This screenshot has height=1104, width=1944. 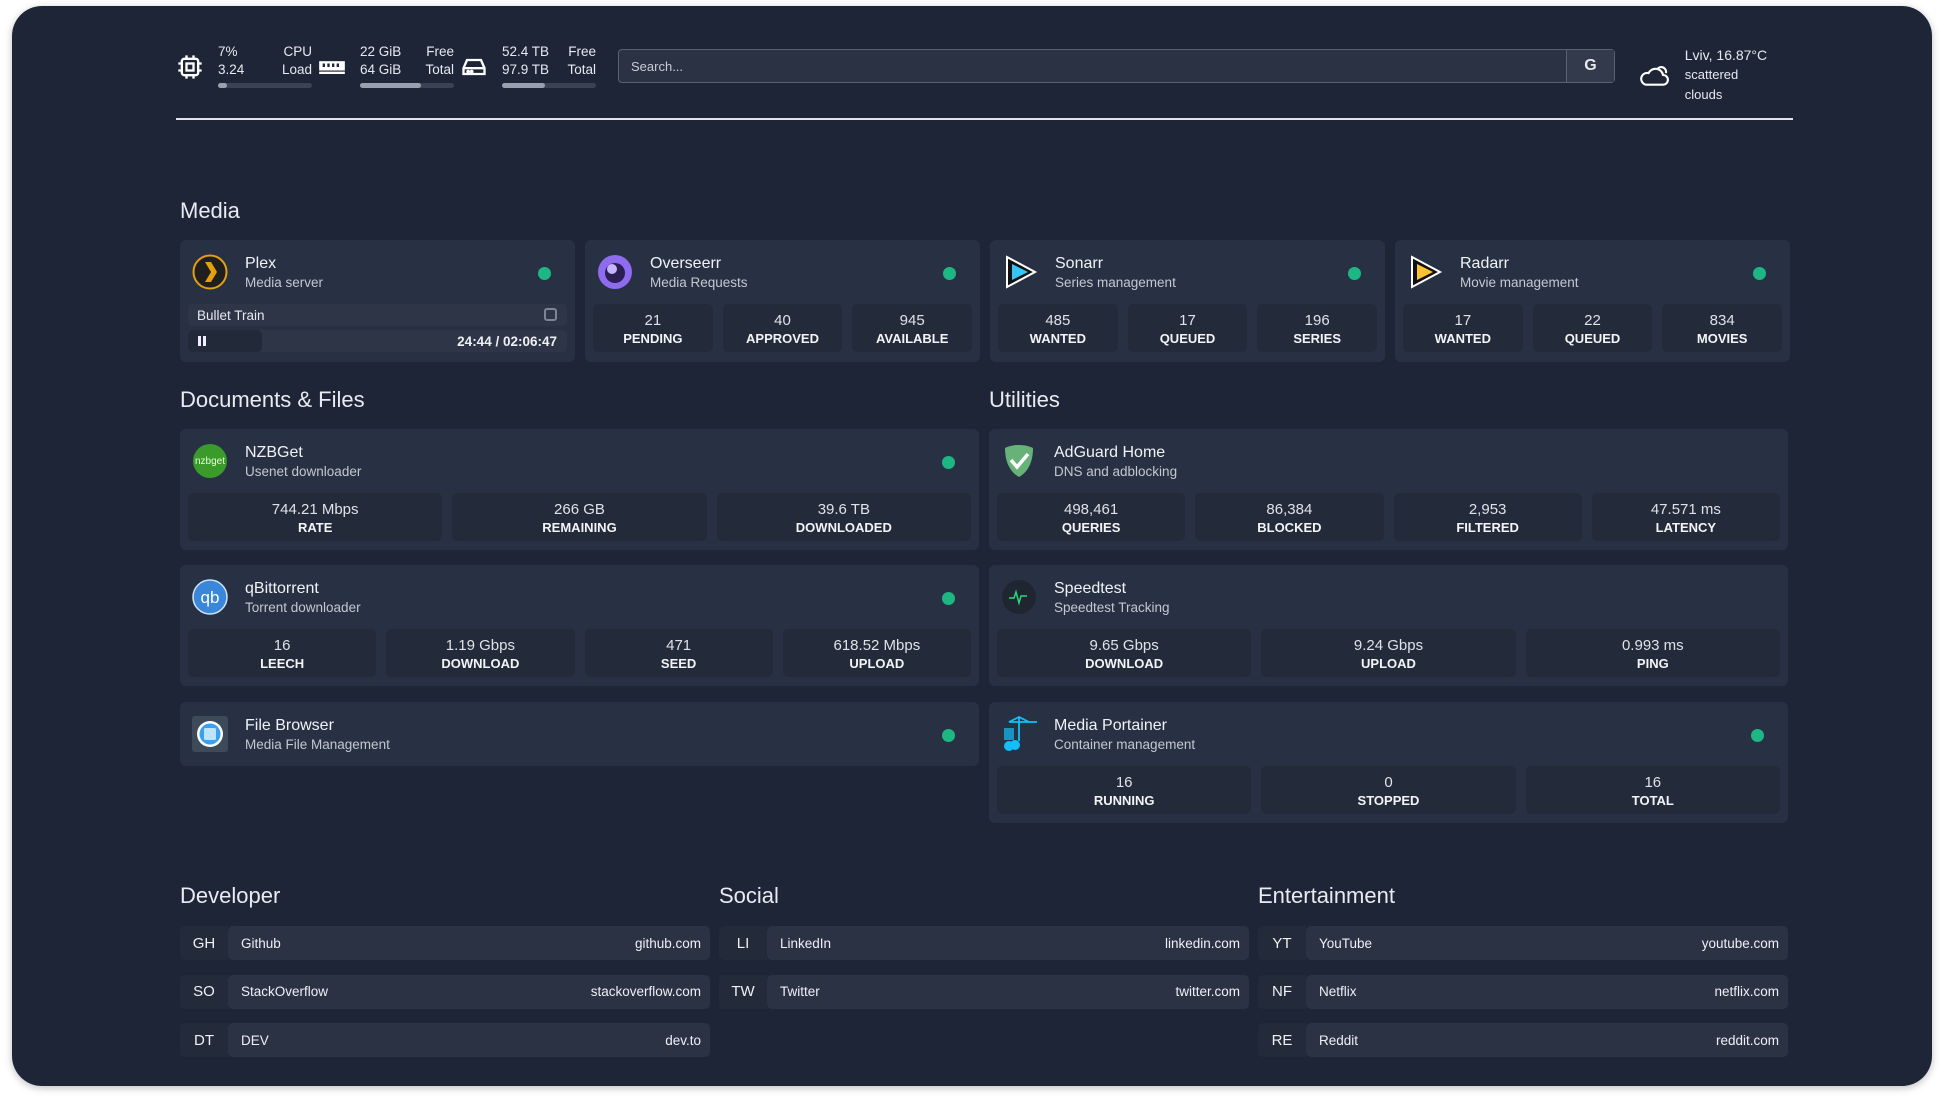 I want to click on search-box: G, so click(x=1116, y=66).